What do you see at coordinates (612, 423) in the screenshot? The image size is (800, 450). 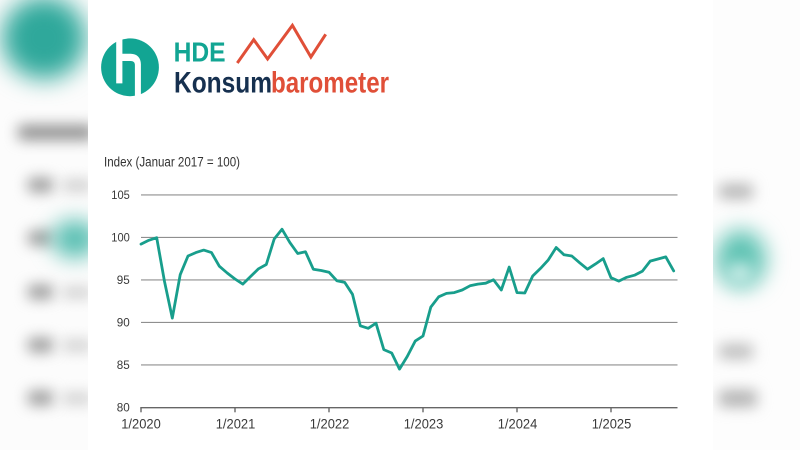 I see `svg-text: 1/2025` at bounding box center [612, 423].